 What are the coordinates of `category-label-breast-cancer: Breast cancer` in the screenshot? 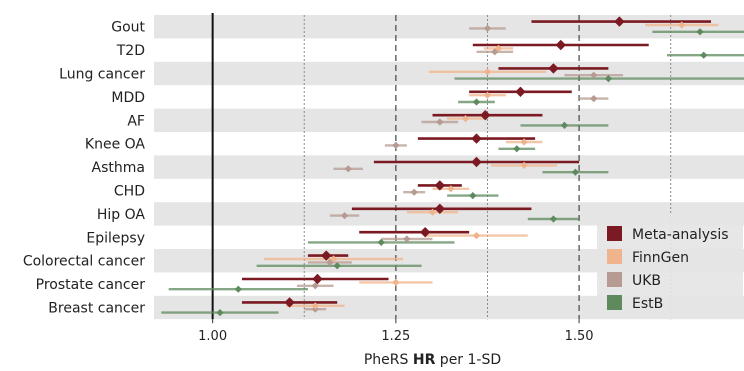 It's located at (96, 309).